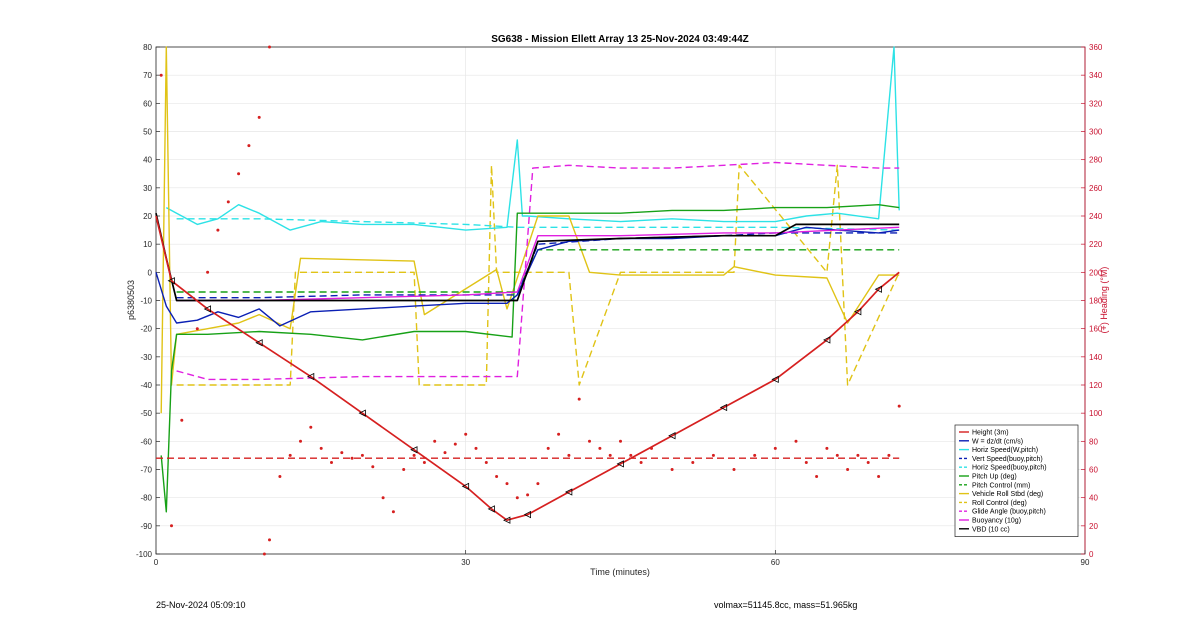  What do you see at coordinates (1104, 300) in the screenshot?
I see `y2-axis-label: (+) Heading (°M)` at bounding box center [1104, 300].